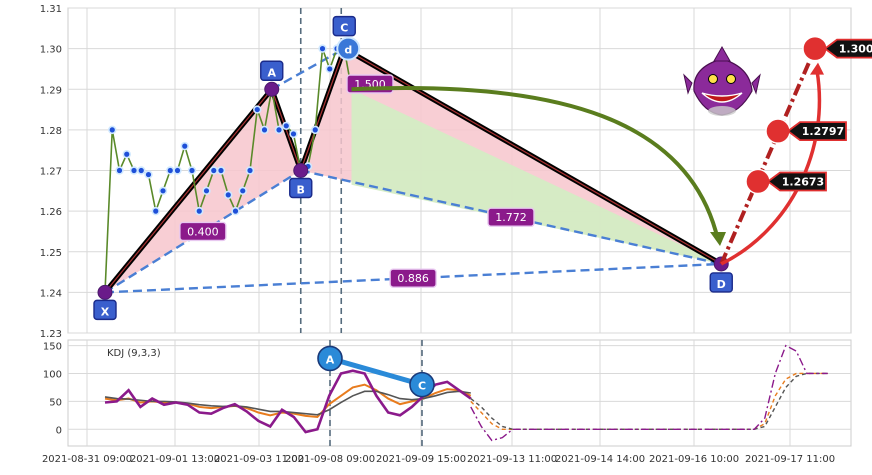 This screenshot has height=475, width=872. I want to click on x-tick-label: 2021-09-09 15:00, so click(421, 459).